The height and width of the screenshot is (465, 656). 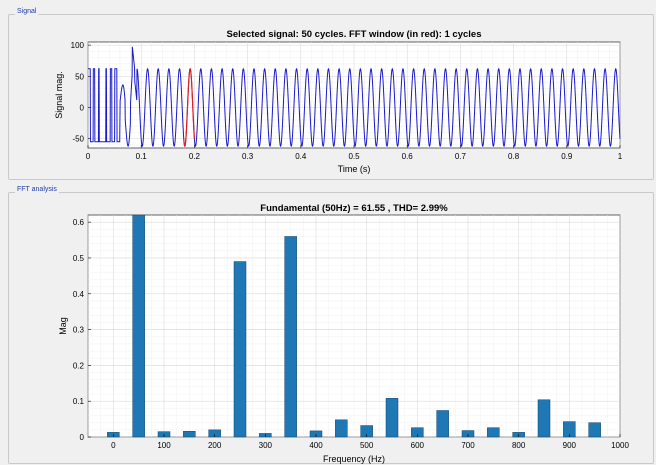 I want to click on fft-chart-title: Fundamental (50Hz) = 61.55 , THD= 2.99%, so click(x=354, y=208).